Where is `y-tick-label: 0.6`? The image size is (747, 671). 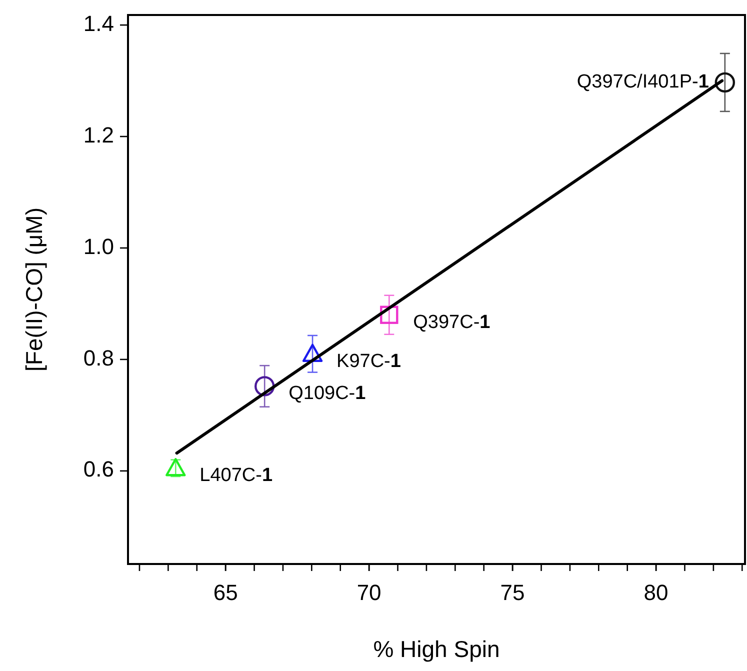
y-tick-label: 0.6 is located at coordinates (98, 469).